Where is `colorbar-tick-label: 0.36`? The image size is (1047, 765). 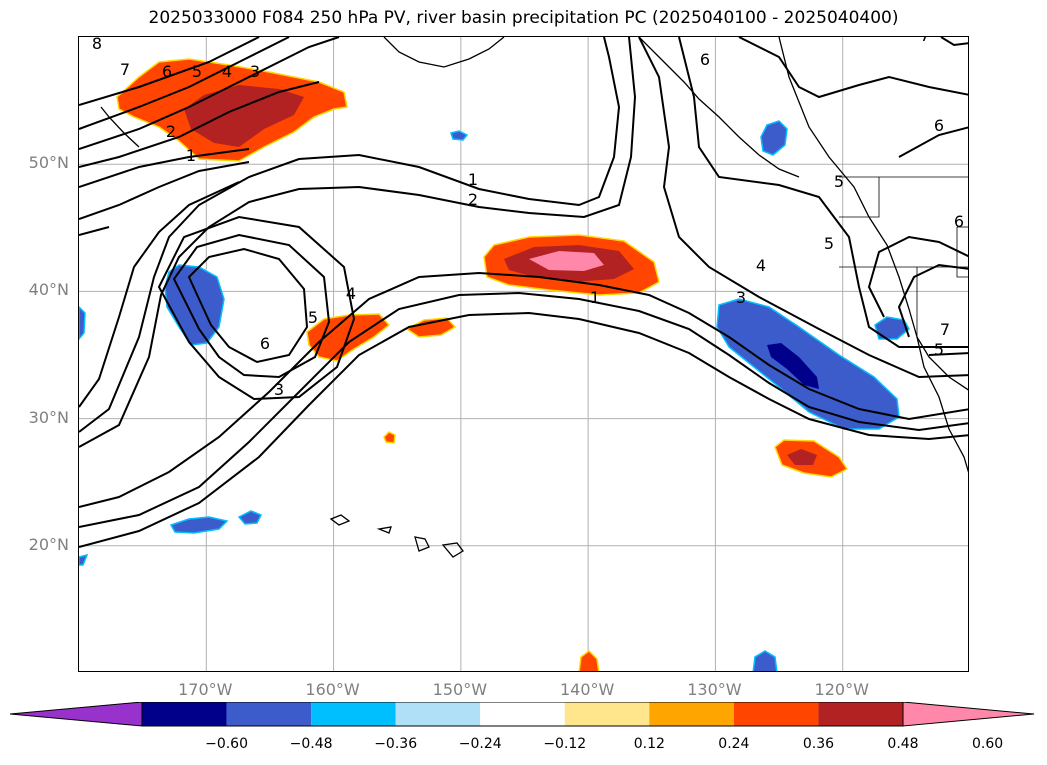
colorbar-tick-label: 0.36 is located at coordinates (818, 744).